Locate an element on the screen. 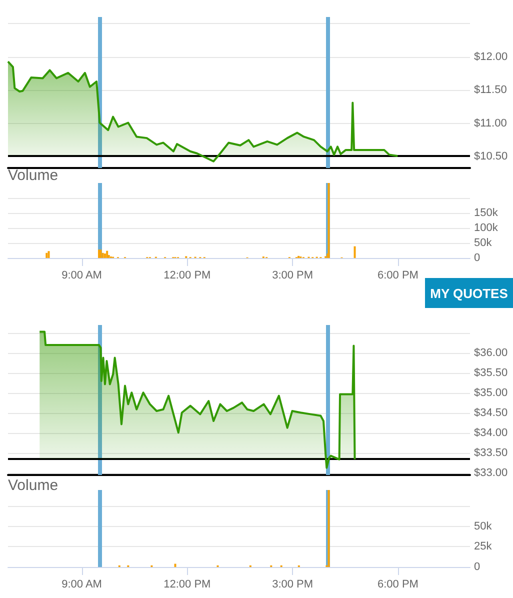  quotes-button: MY QUOTES is located at coordinates (469, 293).